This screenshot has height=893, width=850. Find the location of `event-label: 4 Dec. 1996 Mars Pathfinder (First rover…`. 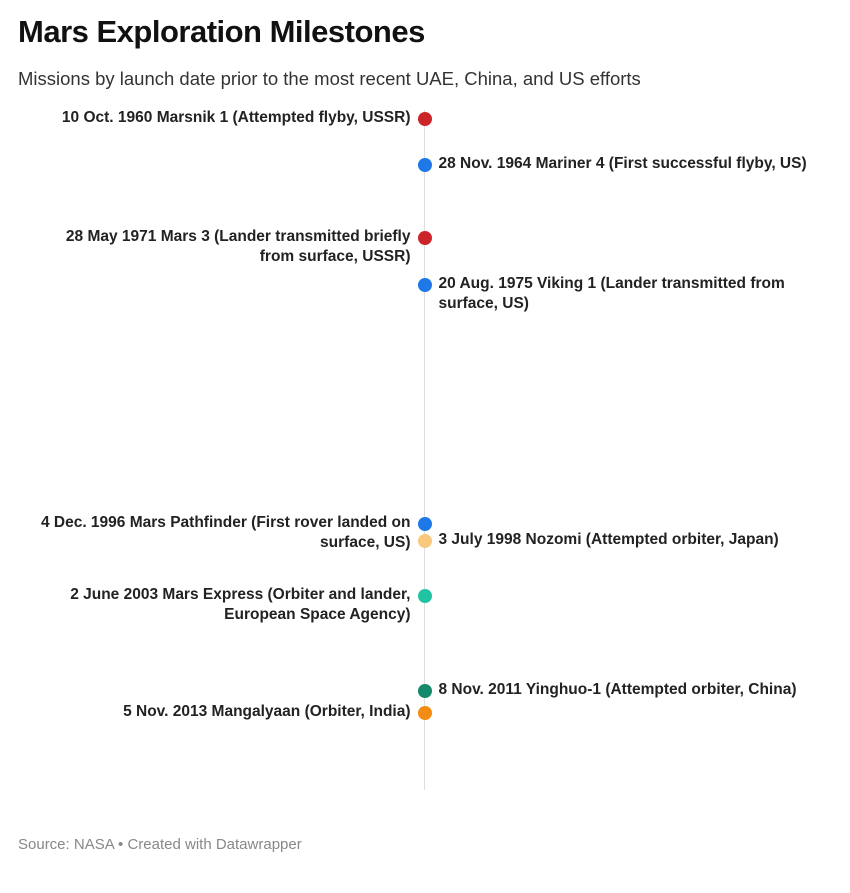

event-label: 4 Dec. 1996 Mars Pathfinder (First rover… is located at coordinates (225, 532).